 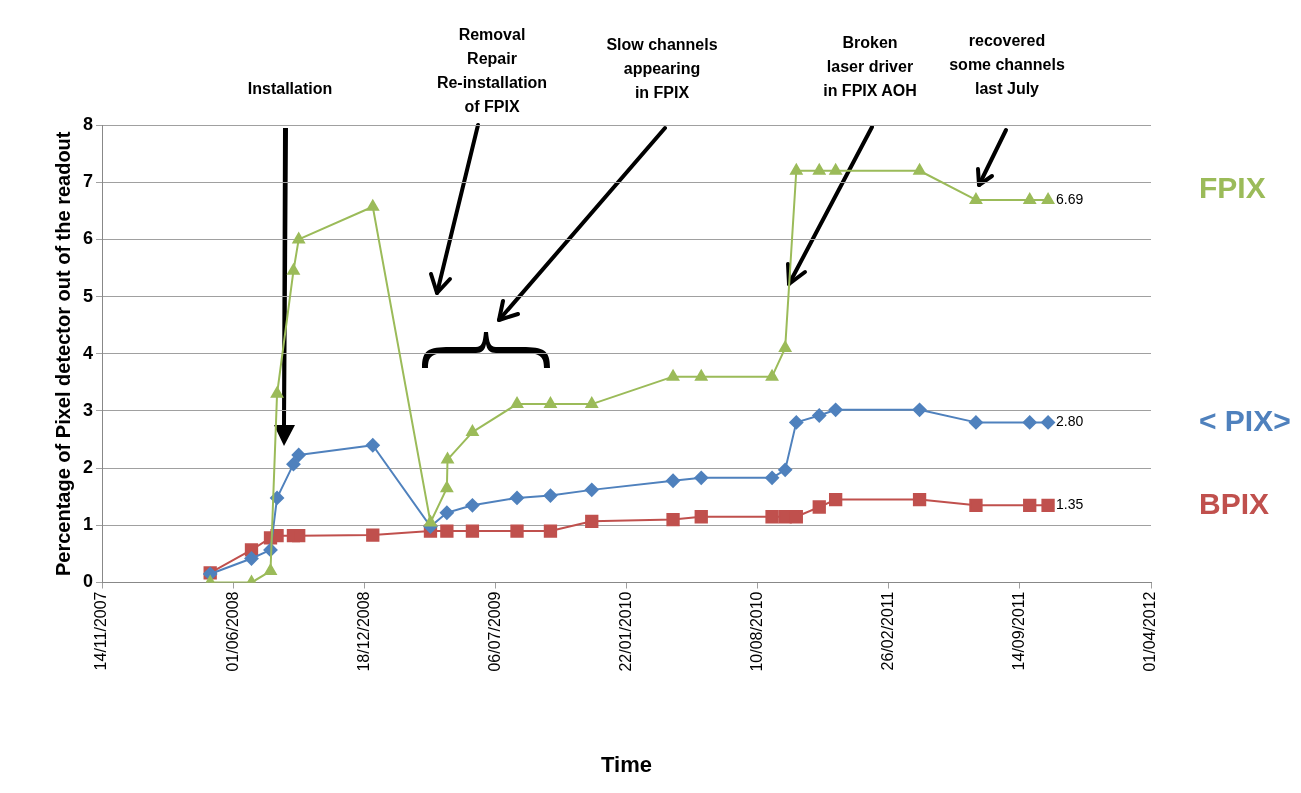 What do you see at coordinates (290, 89) in the screenshot?
I see `text: Installation` at bounding box center [290, 89].